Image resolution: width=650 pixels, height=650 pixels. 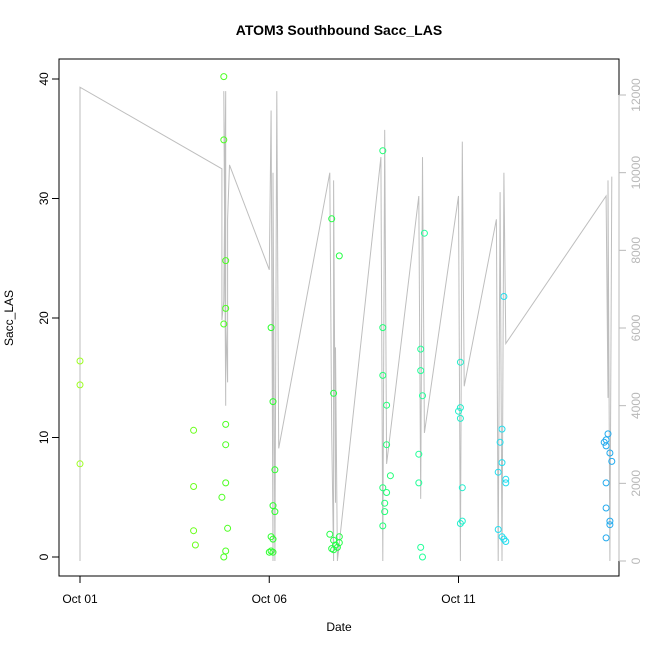 What do you see at coordinates (339, 627) in the screenshot?
I see `x-axis-label: Date` at bounding box center [339, 627].